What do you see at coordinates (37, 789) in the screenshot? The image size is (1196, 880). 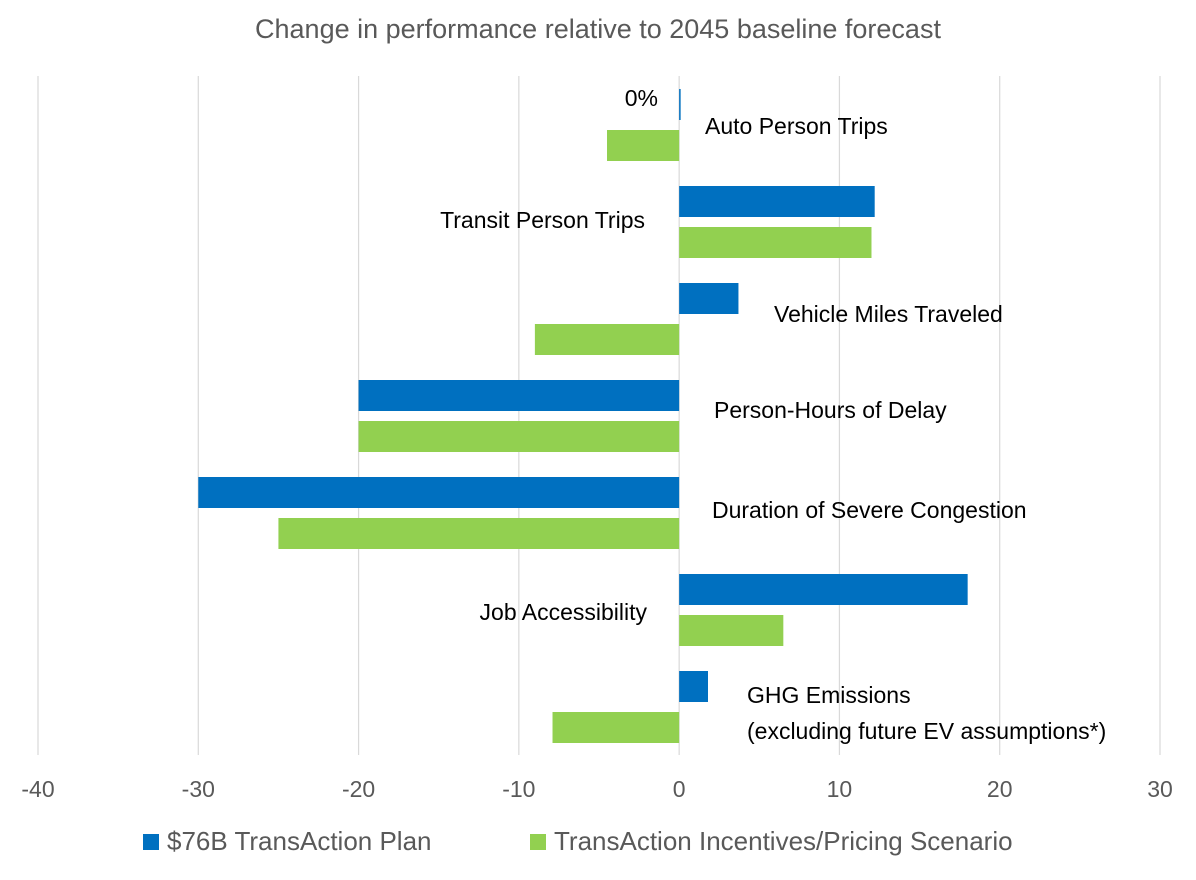 I see `x-tick-label: -40` at bounding box center [37, 789].